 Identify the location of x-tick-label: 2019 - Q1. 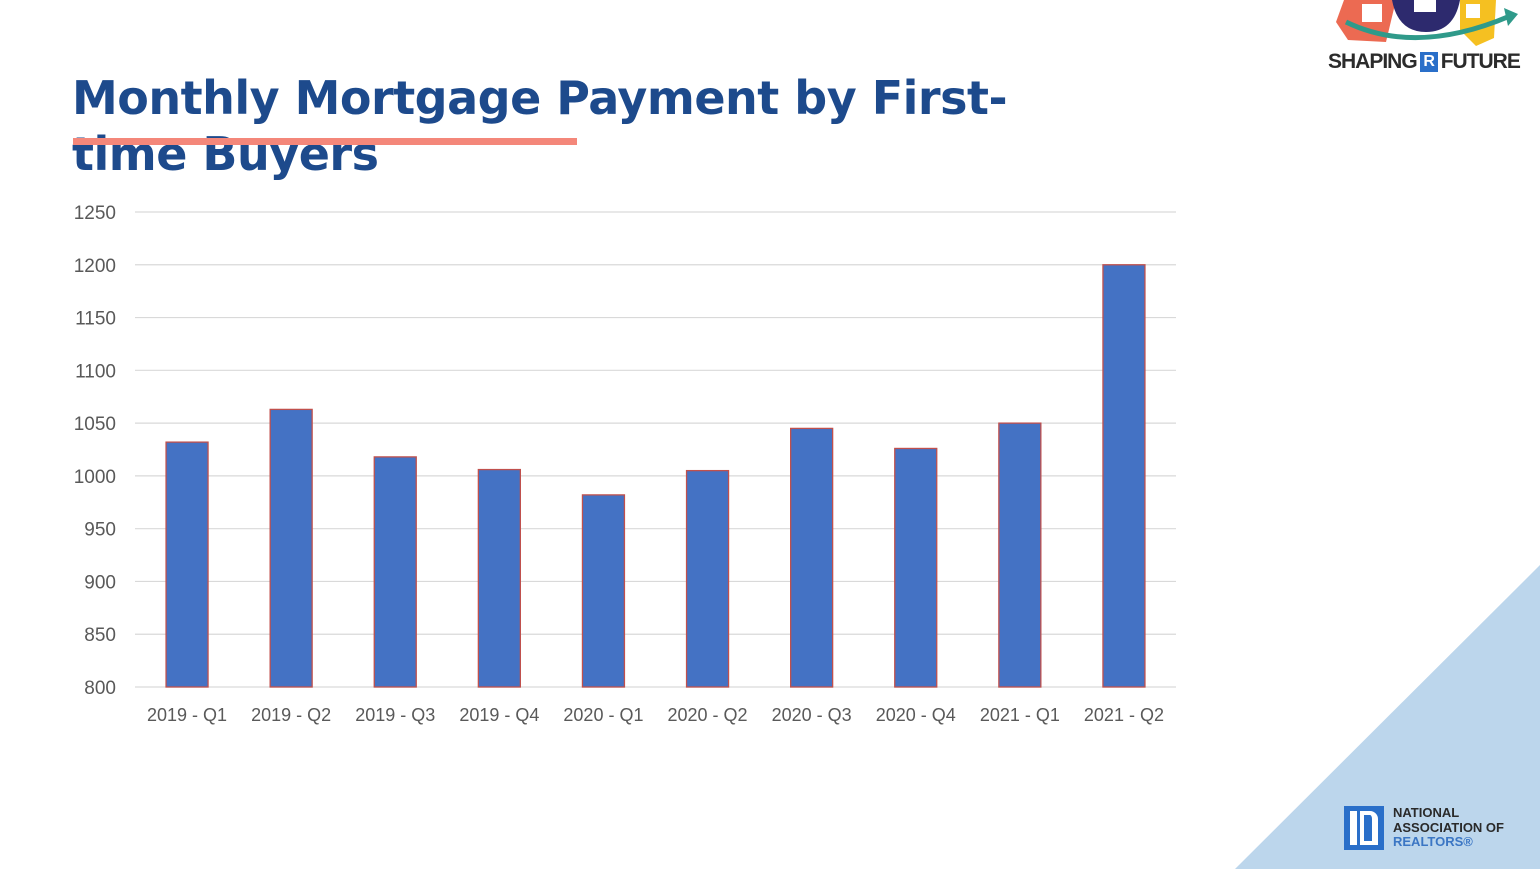
(187, 715).